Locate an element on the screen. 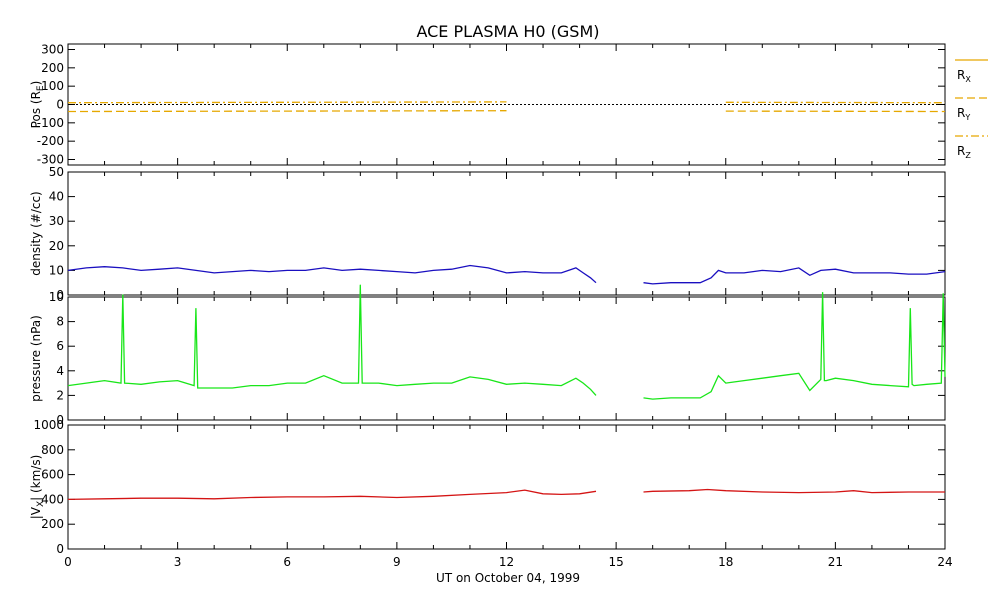  y-tick-label: 2 is located at coordinates (60, 395).